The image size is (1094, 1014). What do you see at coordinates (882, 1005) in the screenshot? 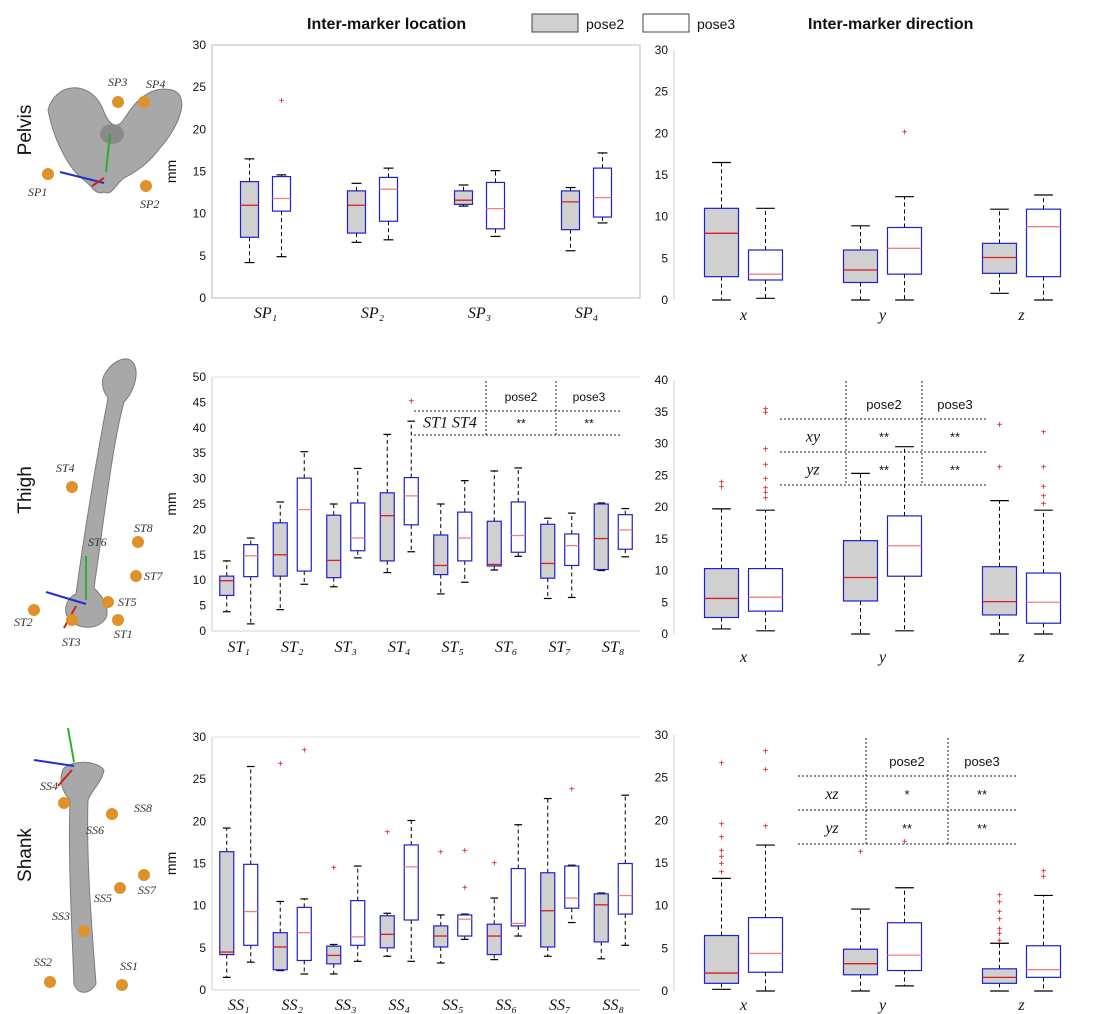
I see `category-label: y` at bounding box center [882, 1005].